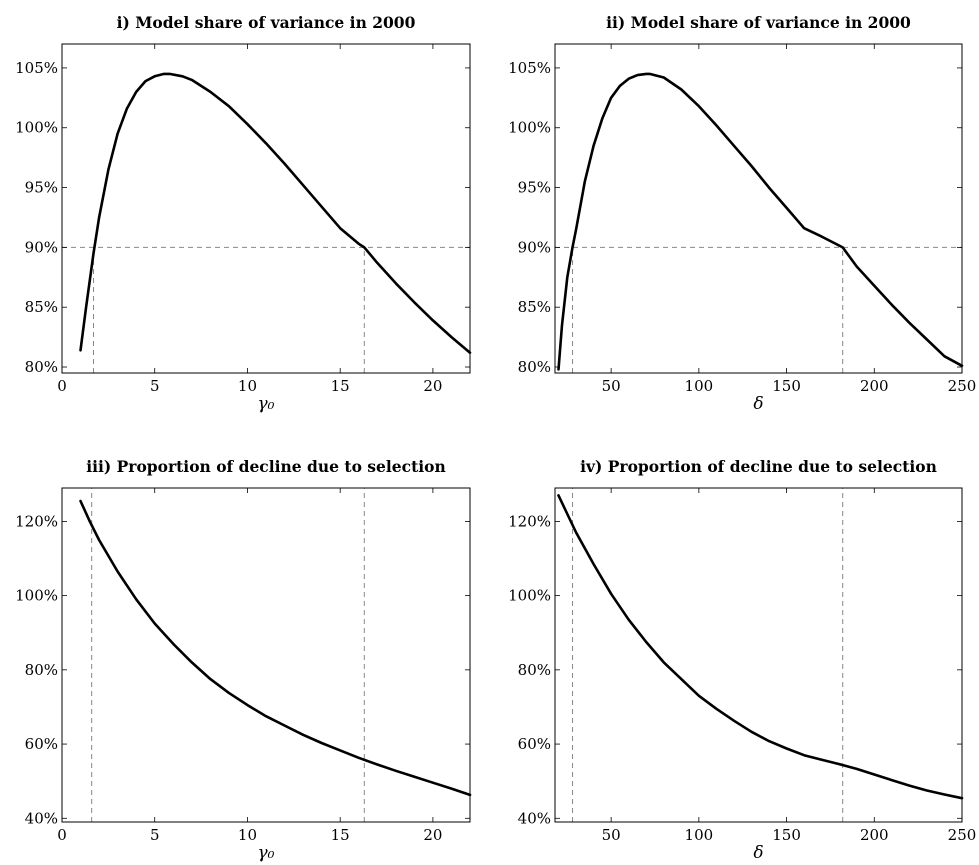  What do you see at coordinates (41, 818) in the screenshot?
I see `chart-iii-ytick-label-0: 40%` at bounding box center [41, 818].